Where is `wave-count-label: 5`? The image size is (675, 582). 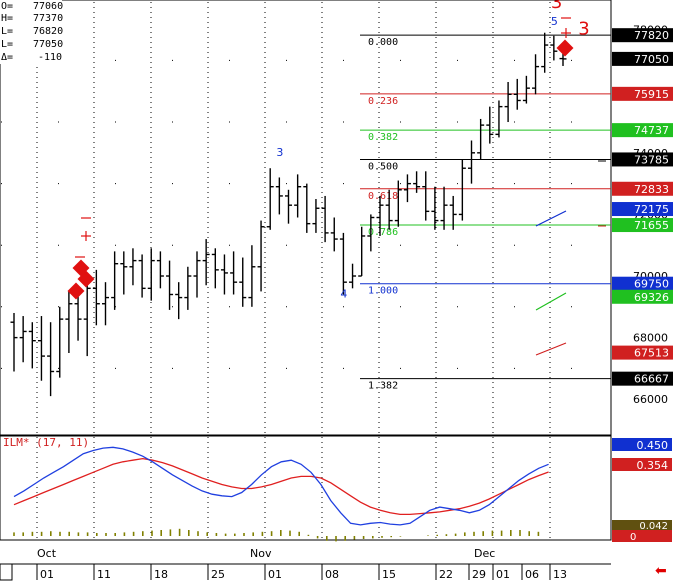
wave-count-label: 5 is located at coordinates (554, 21).